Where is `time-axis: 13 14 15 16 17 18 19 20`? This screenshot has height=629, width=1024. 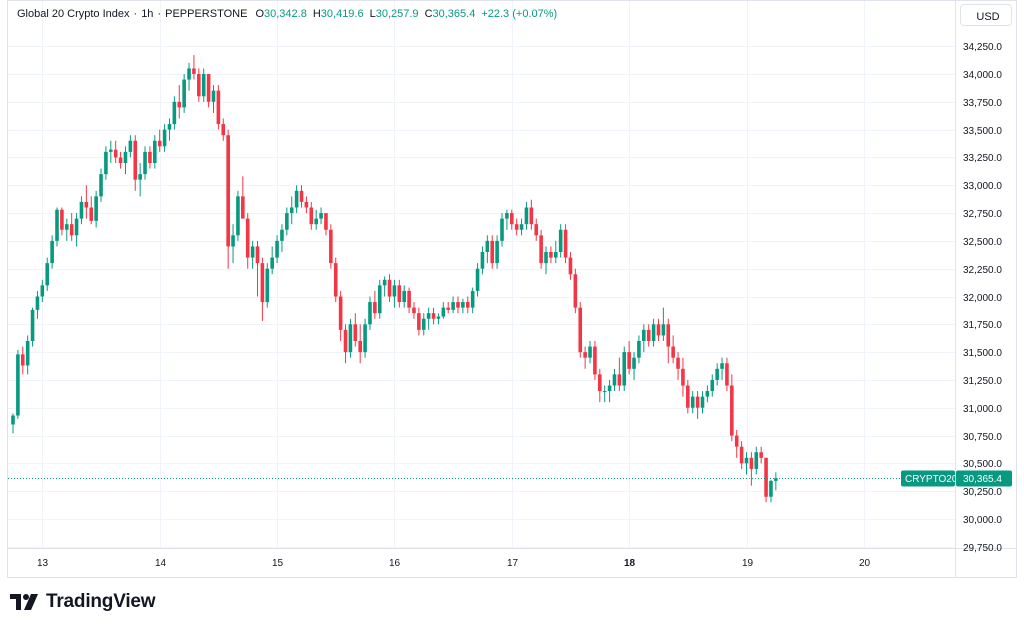 time-axis: 13 14 15 16 17 18 19 20 is located at coordinates (454, 563).